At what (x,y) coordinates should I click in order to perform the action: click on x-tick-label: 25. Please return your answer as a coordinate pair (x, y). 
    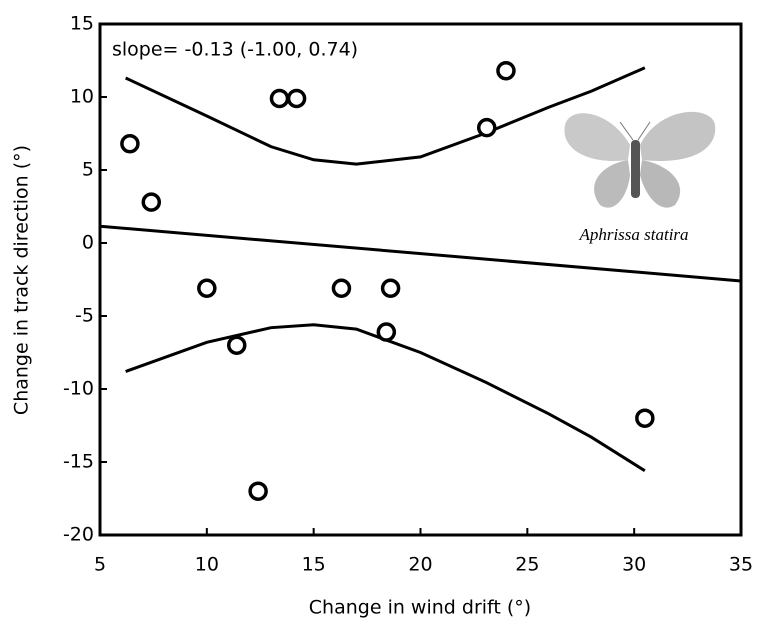
    Looking at the image, I should click on (527, 565).